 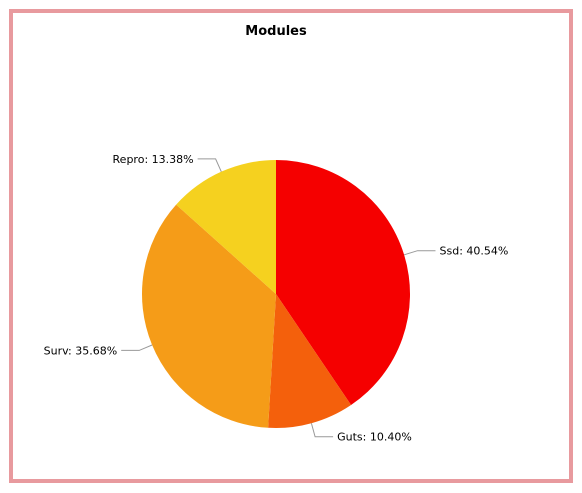 I want to click on leader-line-ssd, so click(x=419, y=253).